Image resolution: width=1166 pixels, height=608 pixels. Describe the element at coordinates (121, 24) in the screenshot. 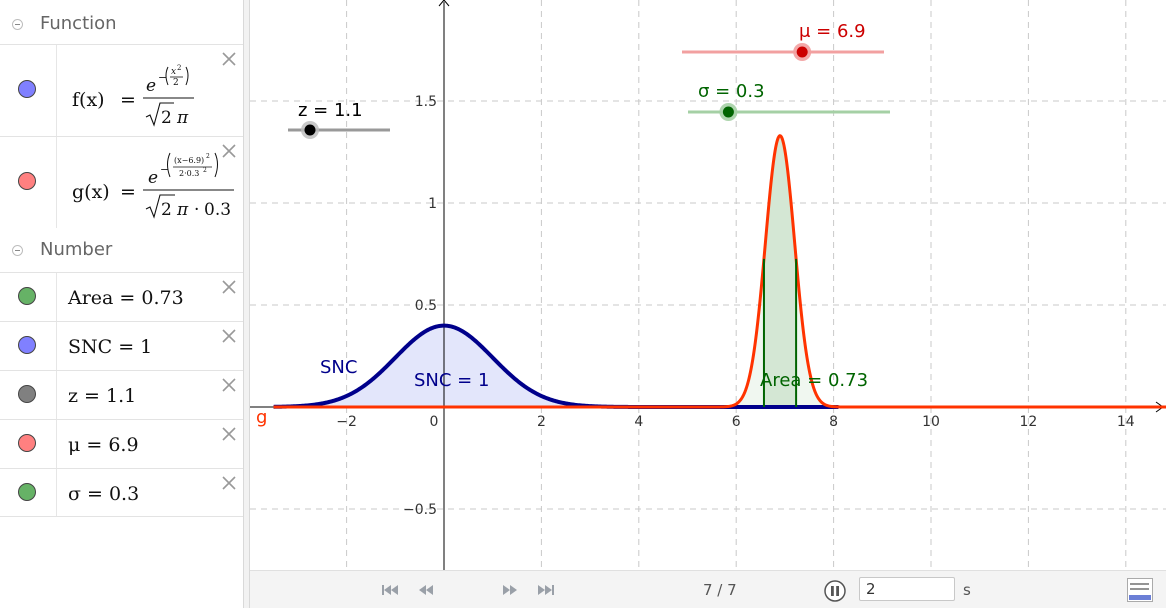

I see `function-group-header: Function` at that location.